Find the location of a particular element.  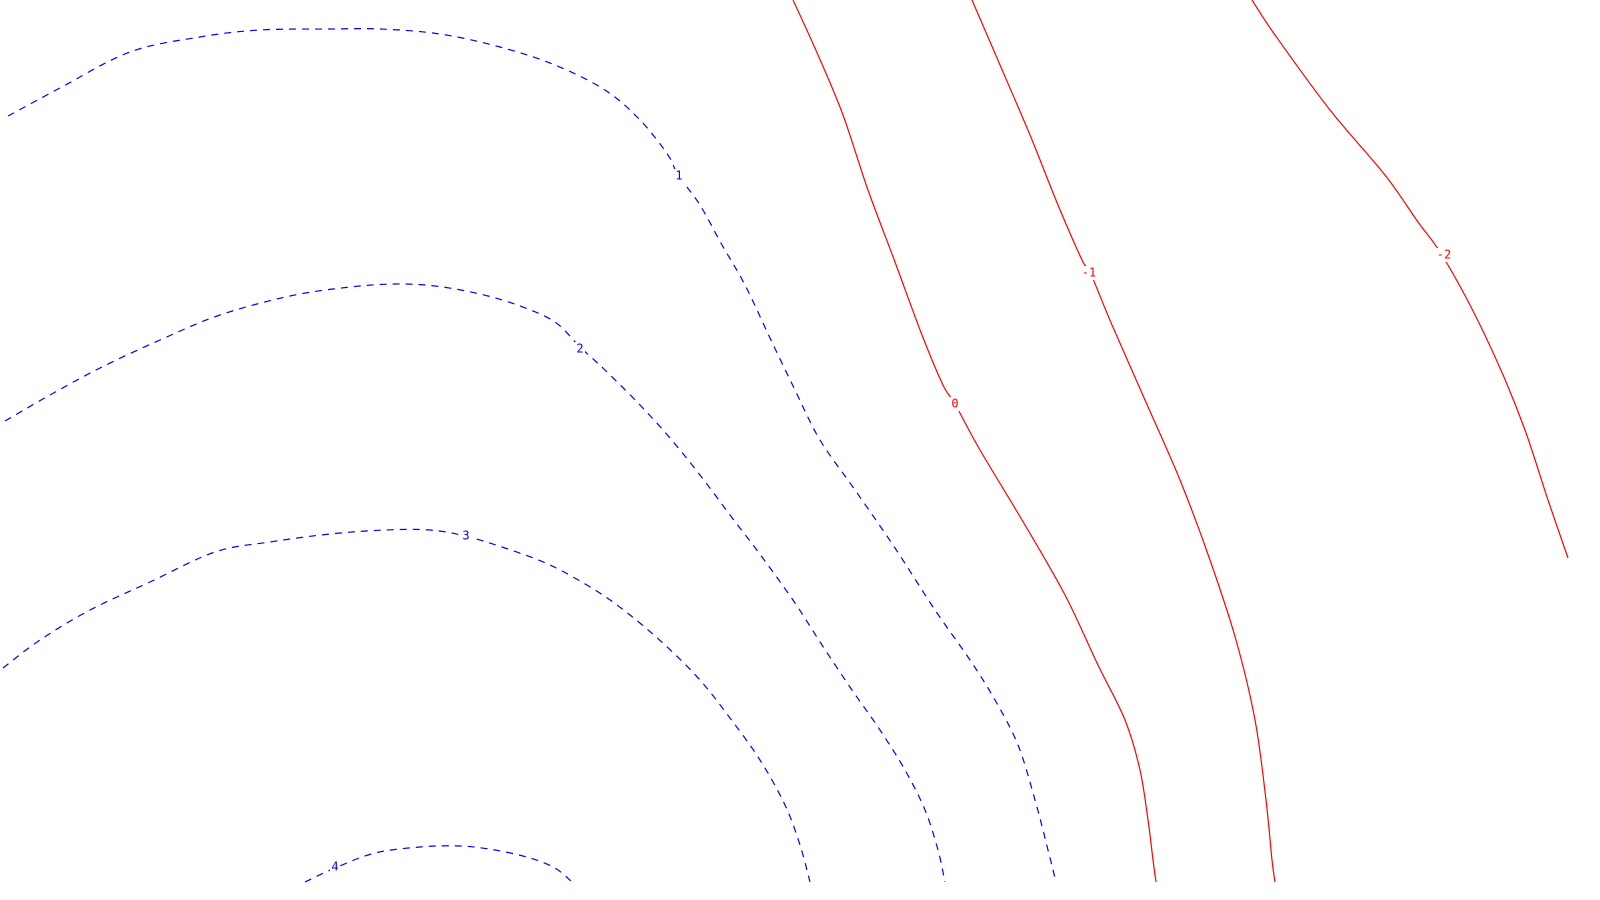

contour-label-0: 0 is located at coordinates (954, 404).